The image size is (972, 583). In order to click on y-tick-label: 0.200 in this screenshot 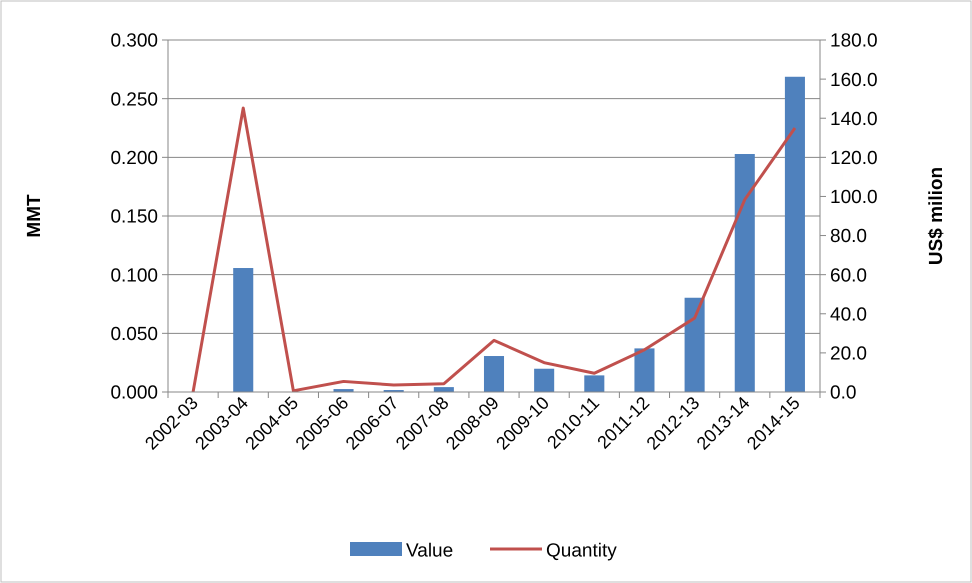, I will do `click(134, 158)`.